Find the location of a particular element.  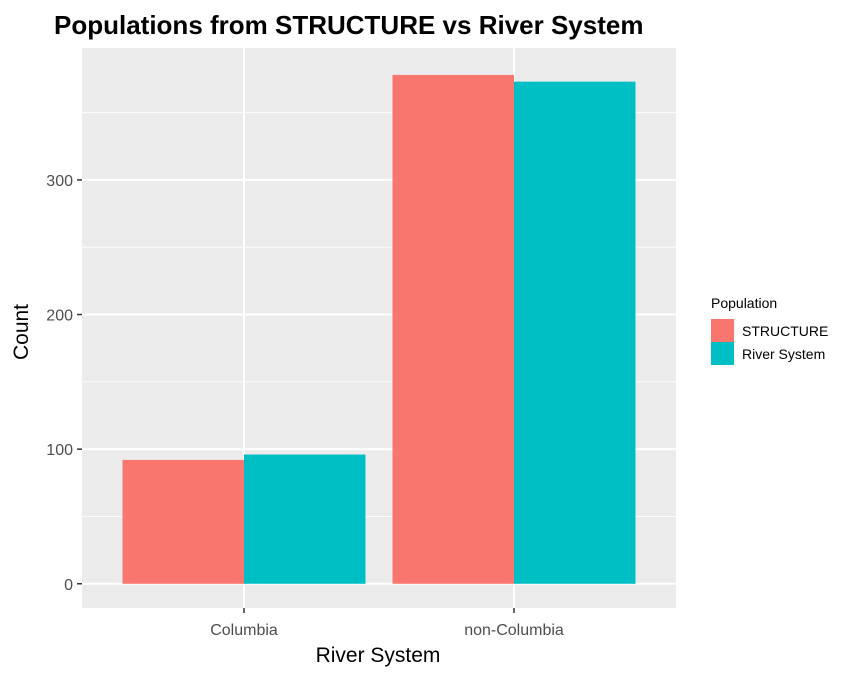

x-axis-title: River System is located at coordinates (378, 655).